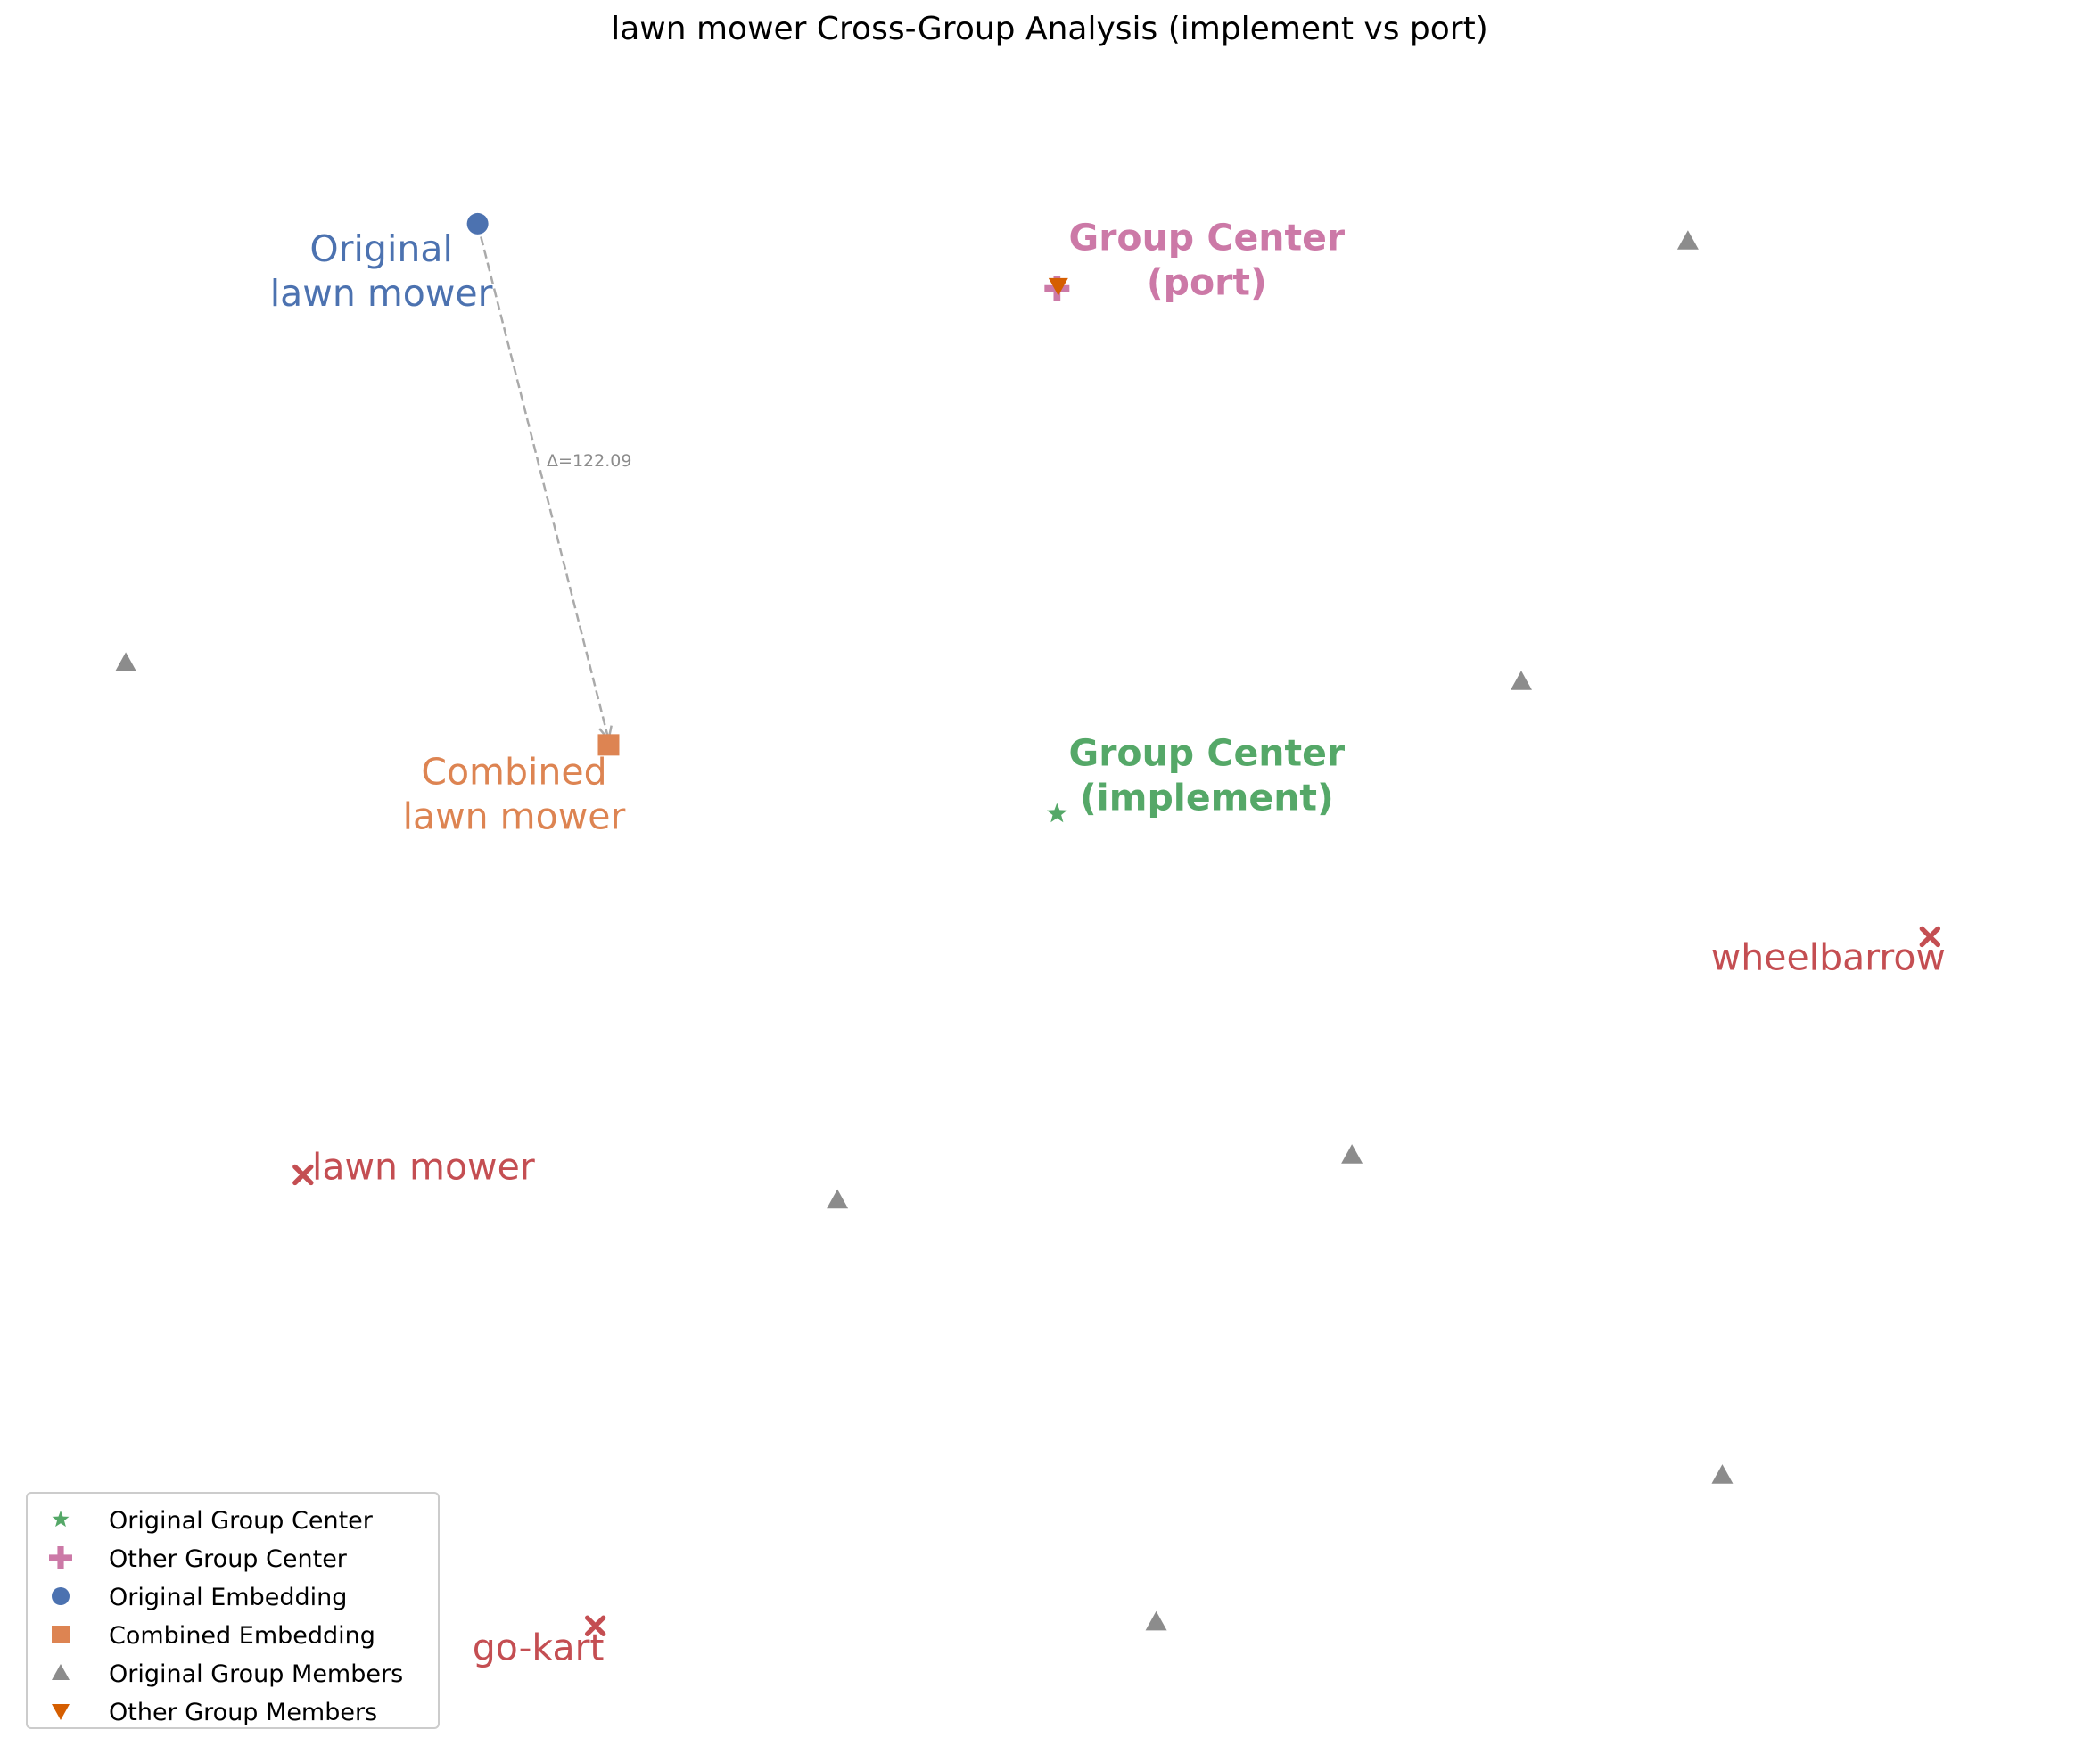 The image size is (2100, 1746). I want to click on original-group-center-label: Group Center (implement), so click(1207, 775).